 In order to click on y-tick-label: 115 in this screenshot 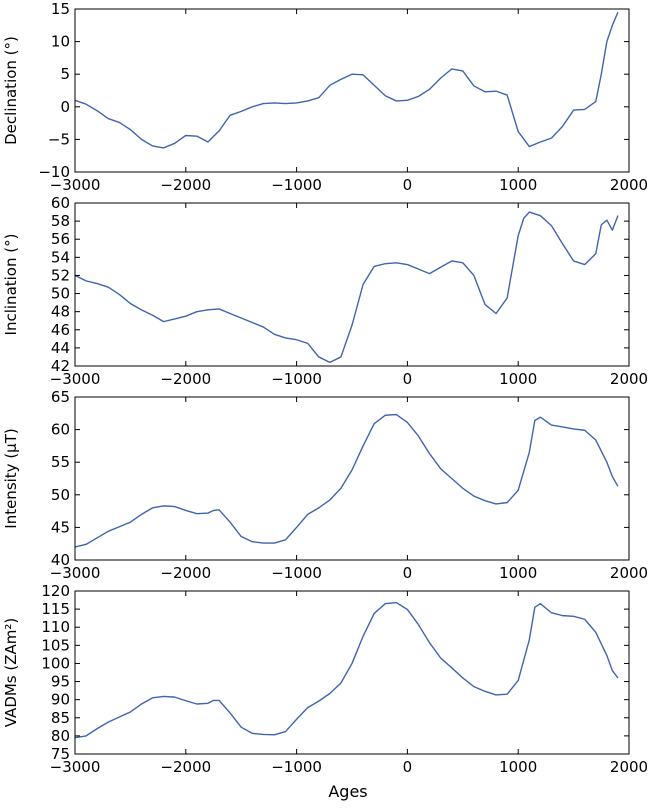, I will do `click(55, 609)`.